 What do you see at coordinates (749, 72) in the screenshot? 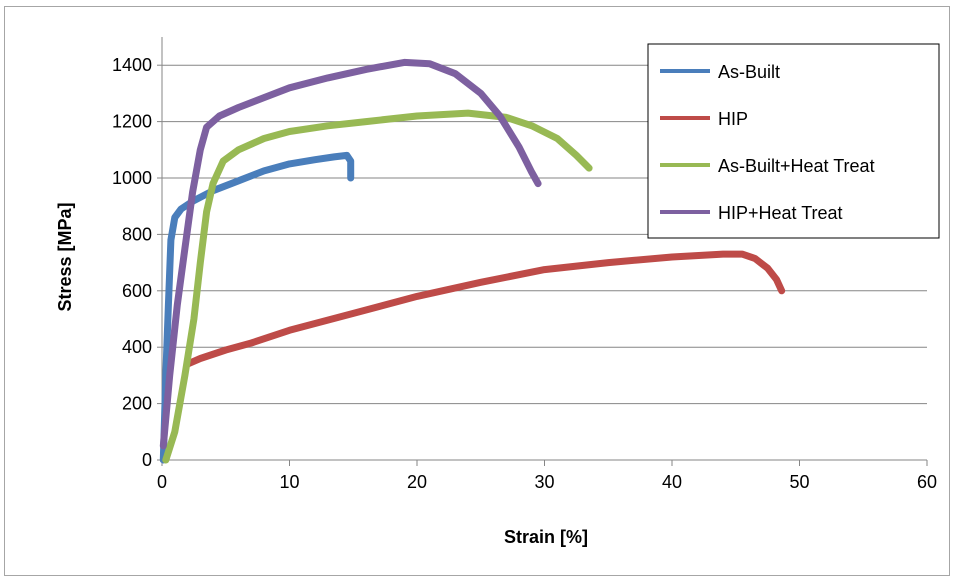
I see `legend-label: As-Built` at bounding box center [749, 72].